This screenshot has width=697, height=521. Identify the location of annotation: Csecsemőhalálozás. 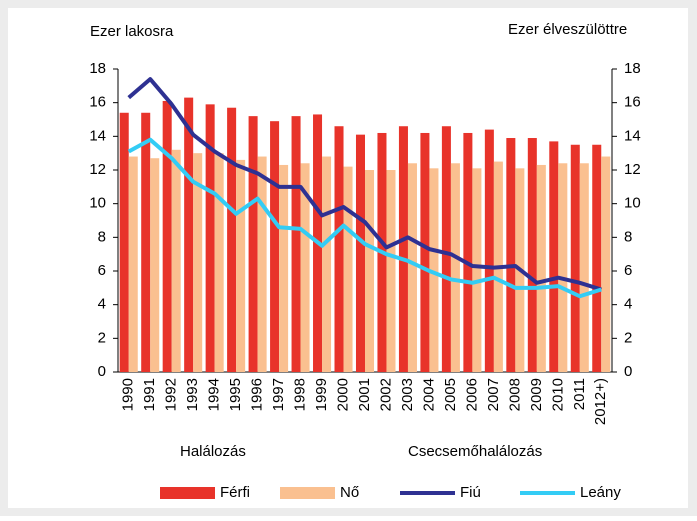
(475, 451).